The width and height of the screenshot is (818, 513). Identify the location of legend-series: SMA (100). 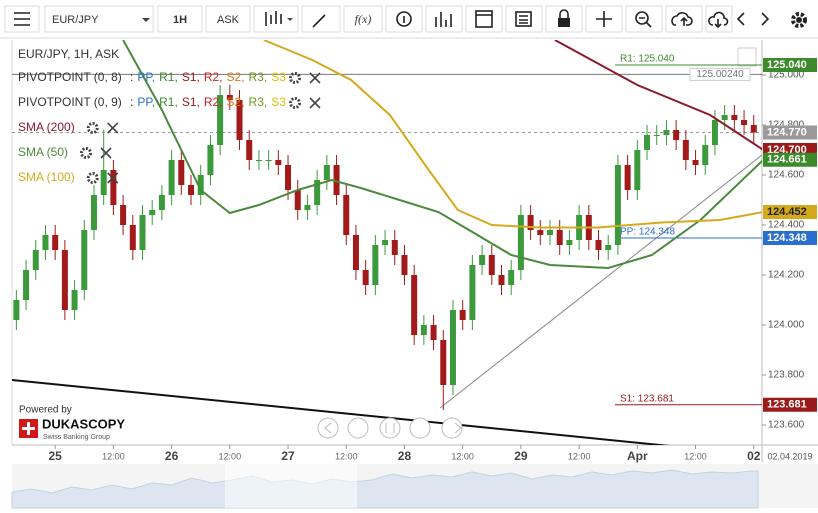
(46, 177).